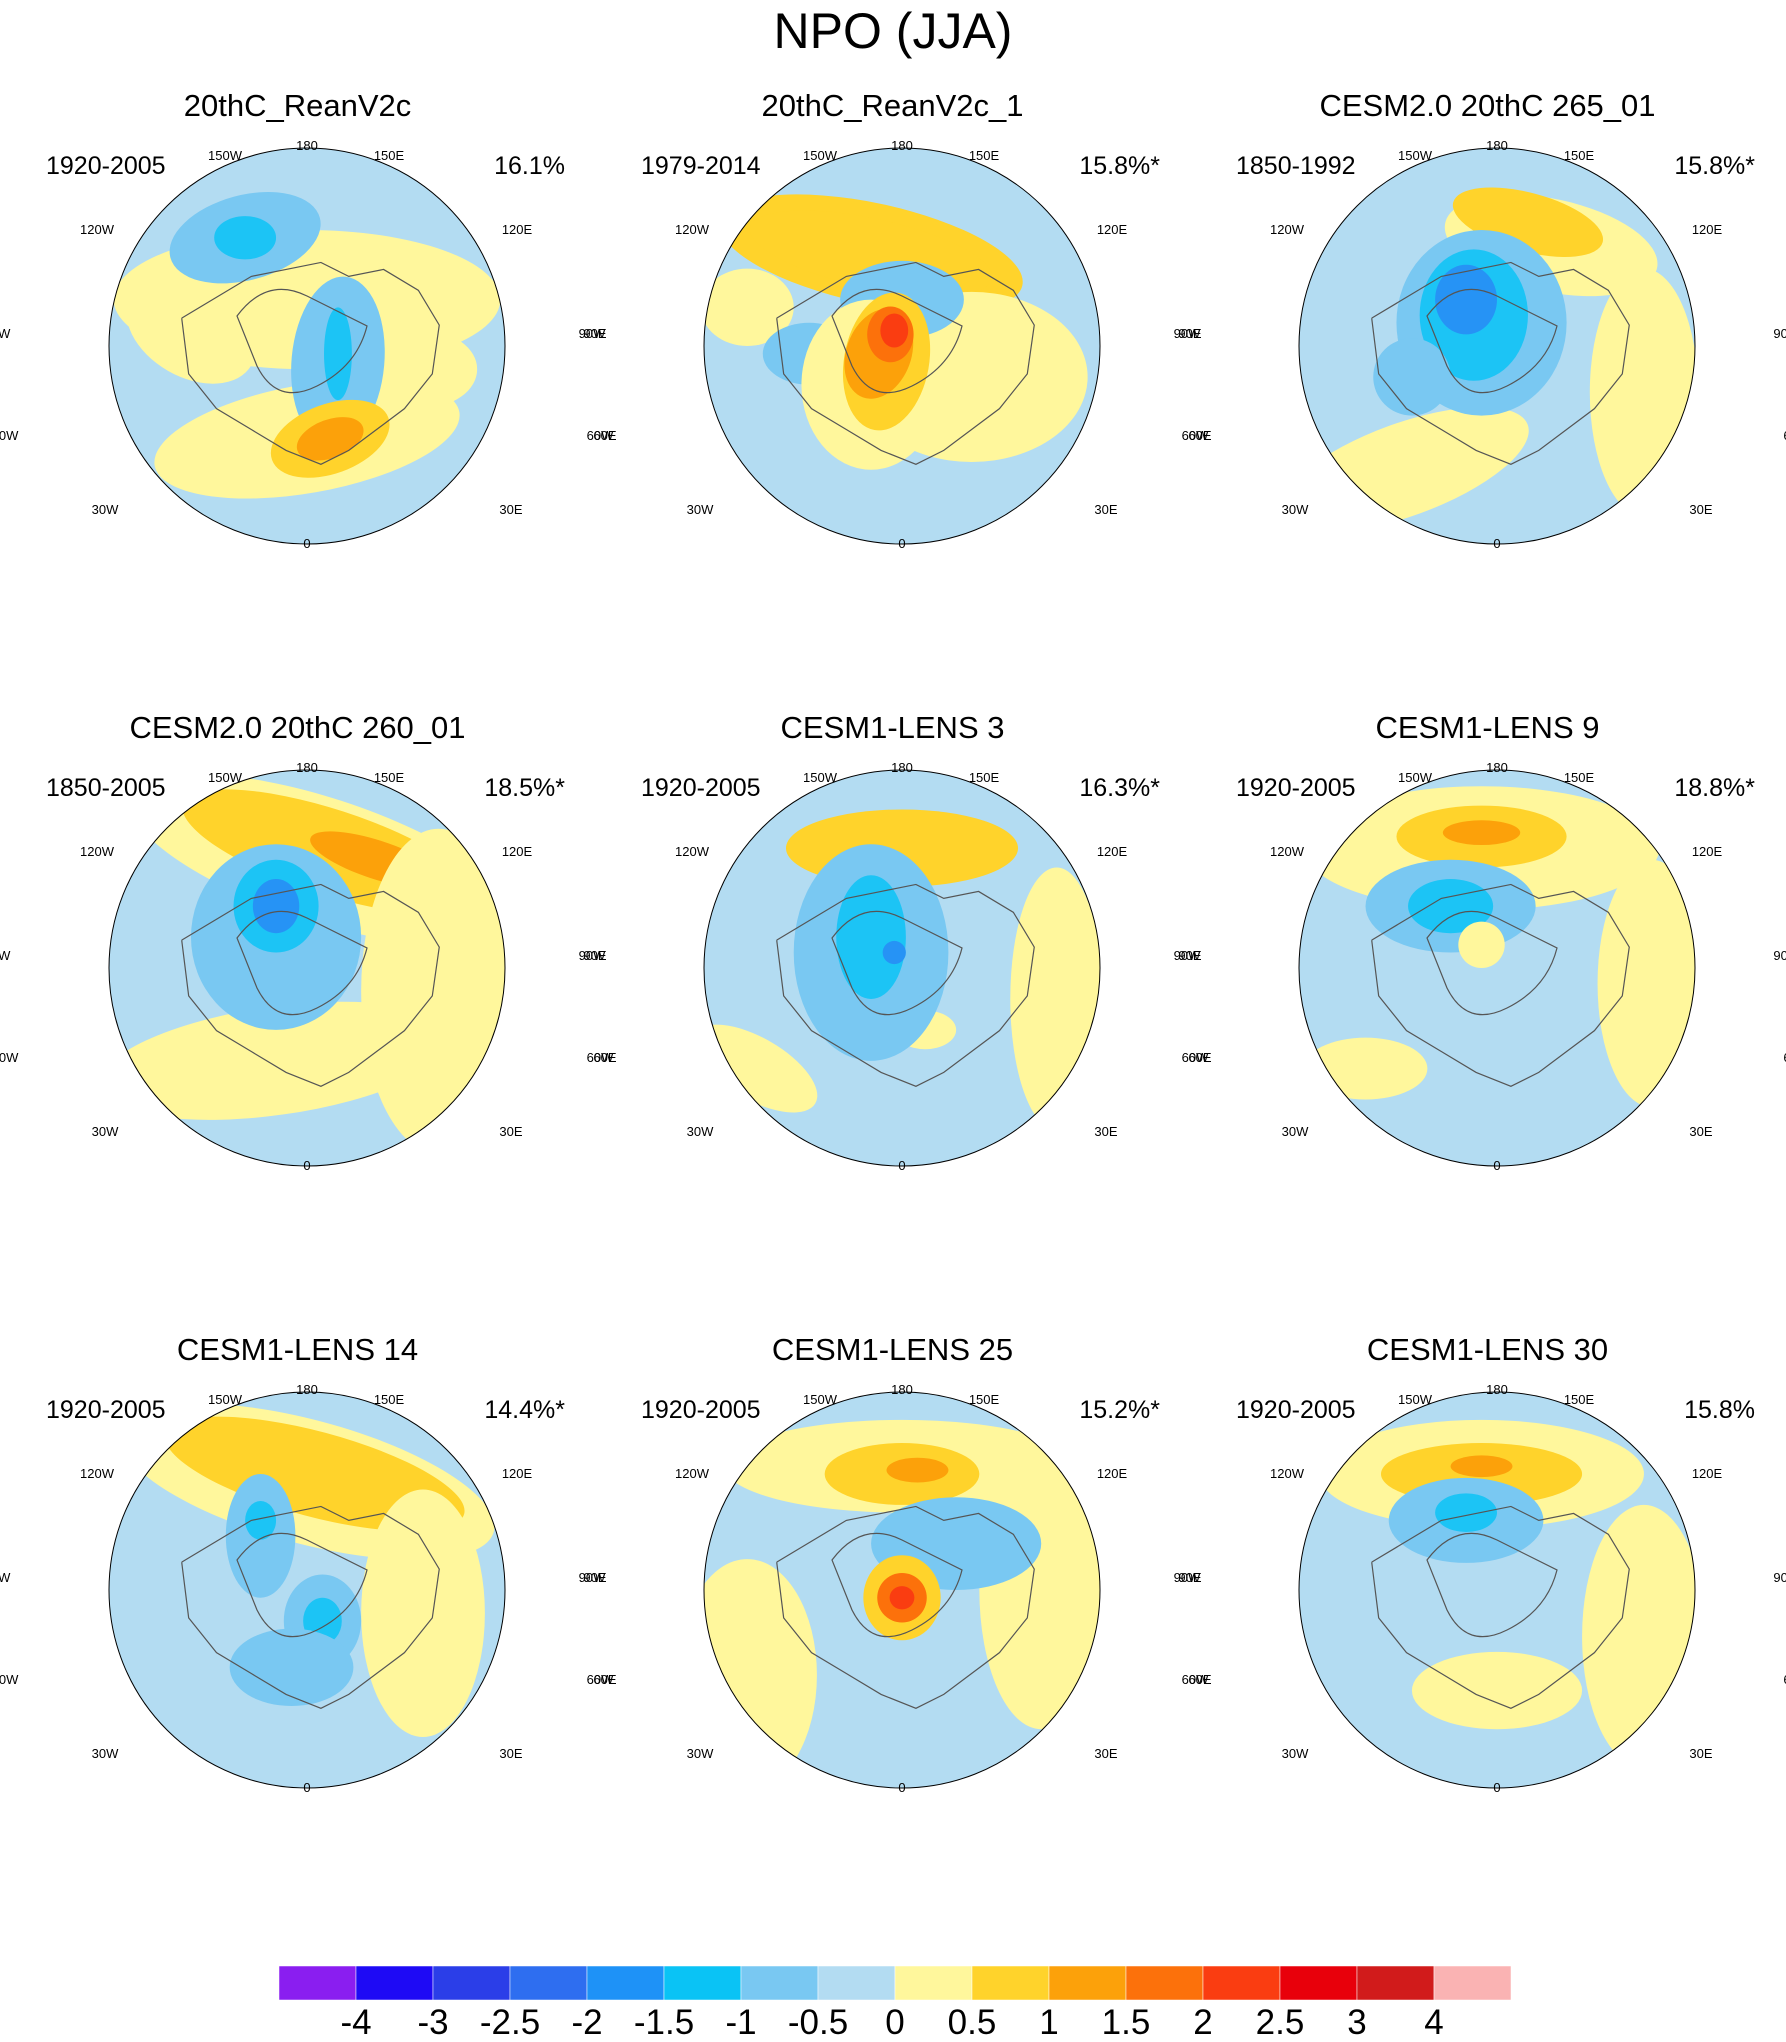 The image size is (1786, 2042). What do you see at coordinates (524, 1410) in the screenshot?
I see `panel-variance: 14.4%*` at bounding box center [524, 1410].